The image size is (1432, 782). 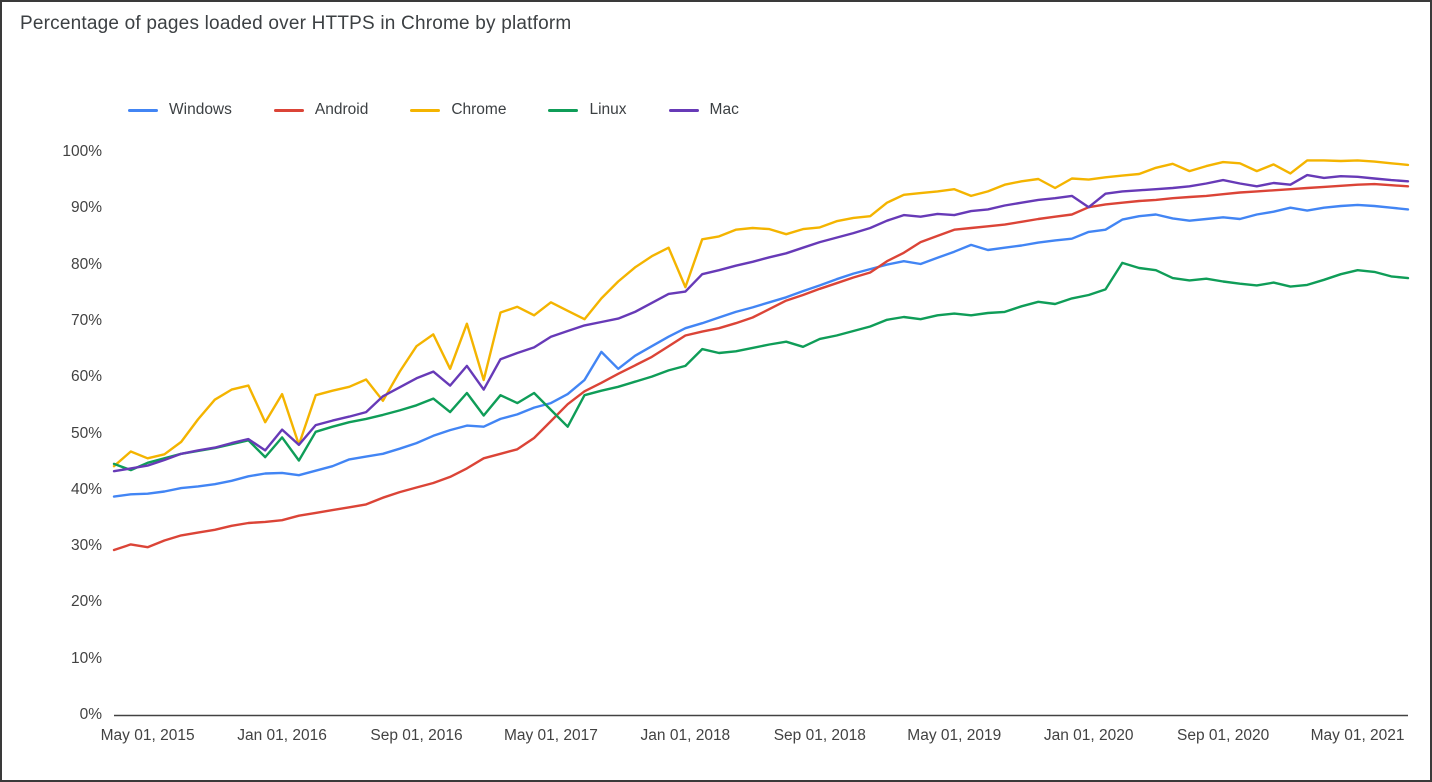 What do you see at coordinates (703, 110) in the screenshot?
I see `legend-item-mac: Mac` at bounding box center [703, 110].